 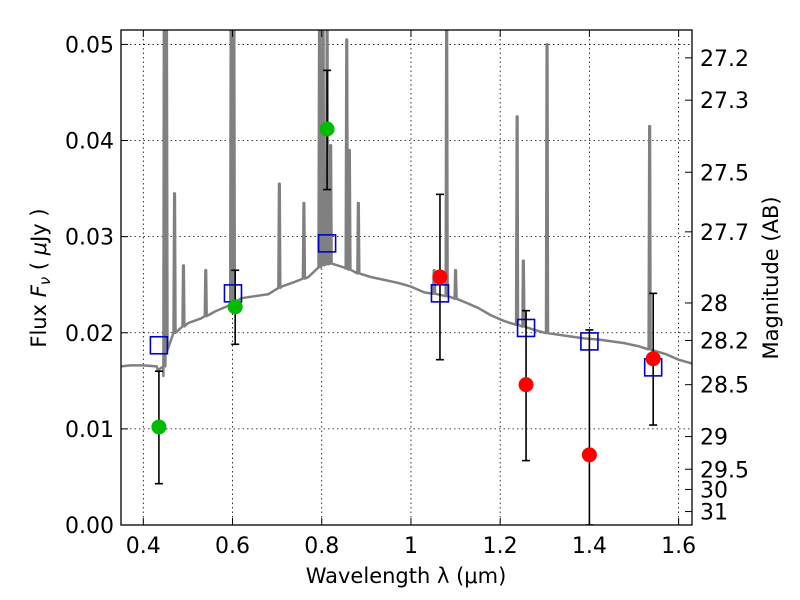 I want to click on right-tick-label: 28, so click(x=714, y=304).